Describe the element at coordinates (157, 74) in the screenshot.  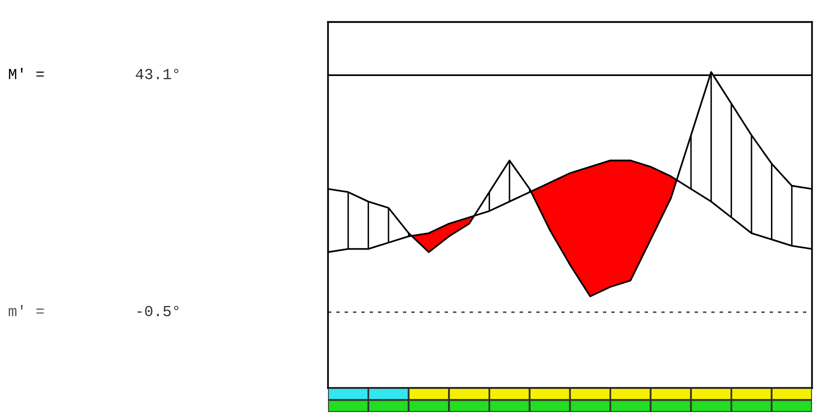
I see `text: 43.1°` at that location.